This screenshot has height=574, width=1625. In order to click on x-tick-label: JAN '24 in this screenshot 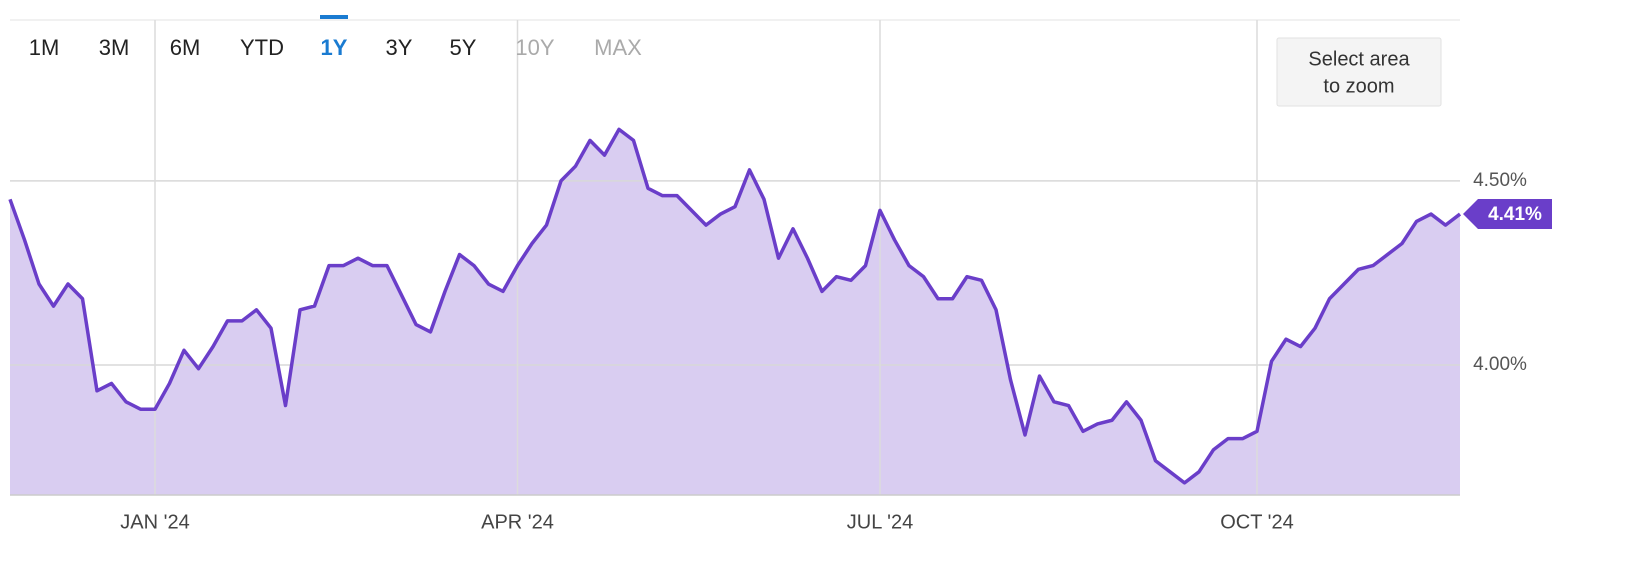, I will do `click(154, 522)`.